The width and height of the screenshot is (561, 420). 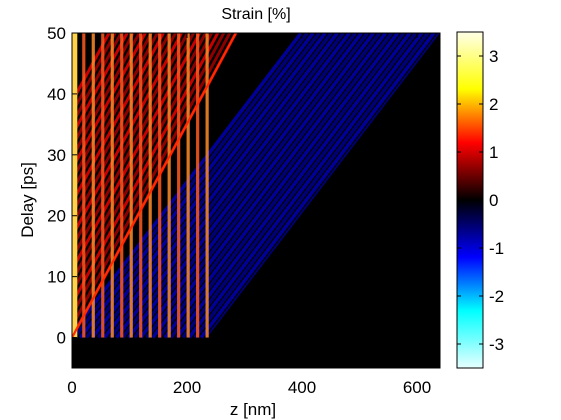 What do you see at coordinates (61, 338) in the screenshot?
I see `y-tick-label: 0` at bounding box center [61, 338].